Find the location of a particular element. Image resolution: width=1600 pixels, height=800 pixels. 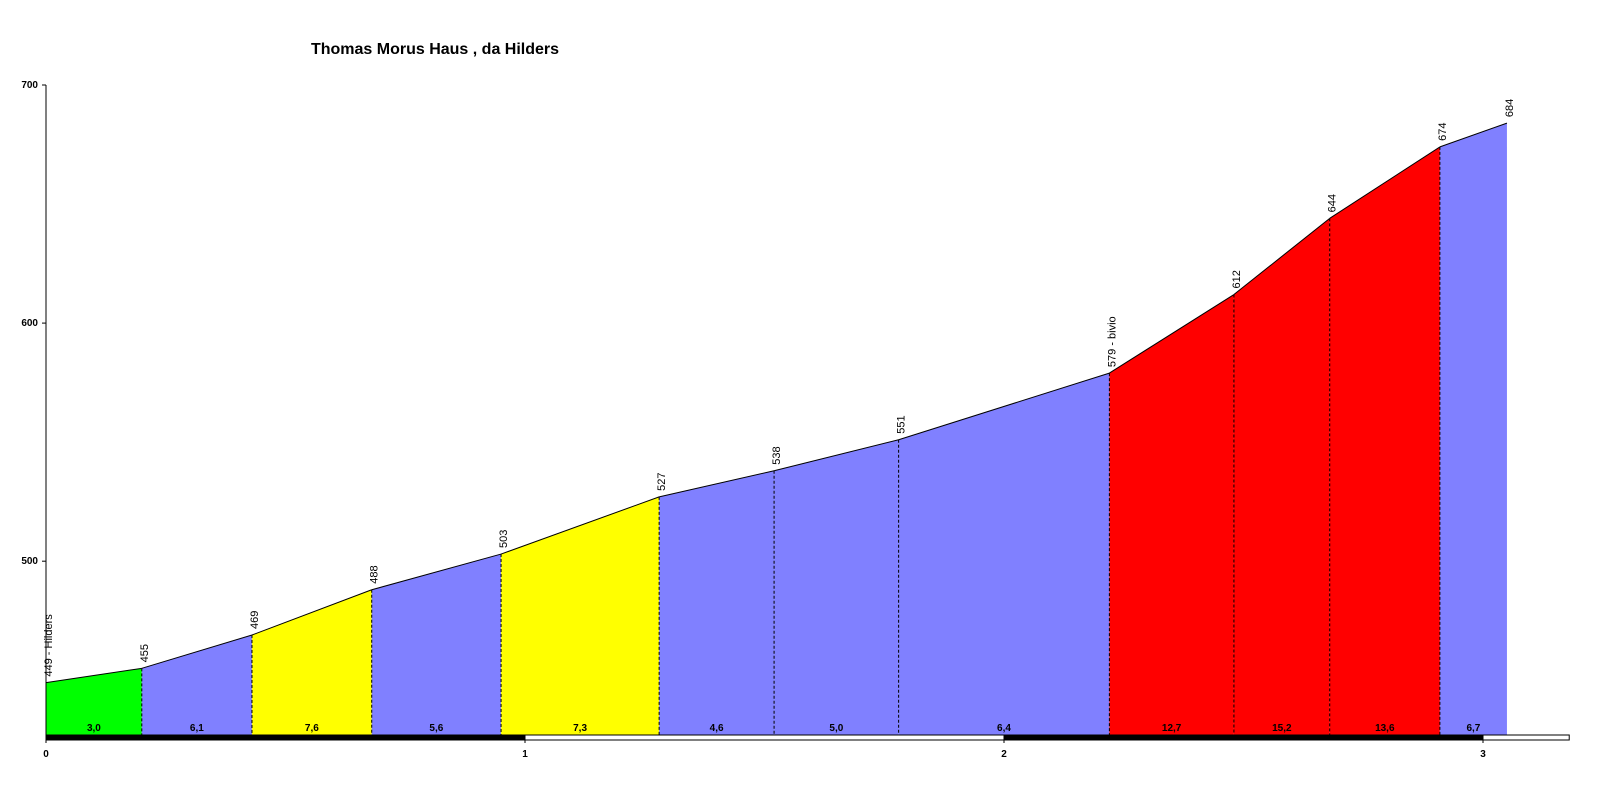

y-tick-label: 500 is located at coordinates (29, 561).